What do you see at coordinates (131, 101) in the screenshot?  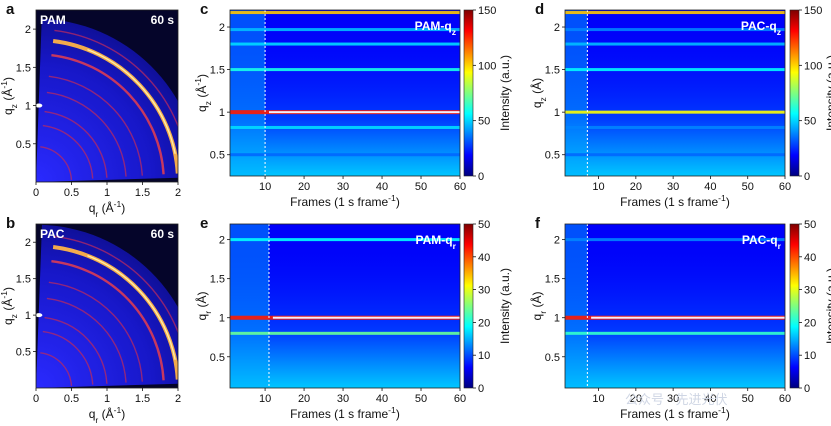 I see `ring-highlight` at bounding box center [131, 101].